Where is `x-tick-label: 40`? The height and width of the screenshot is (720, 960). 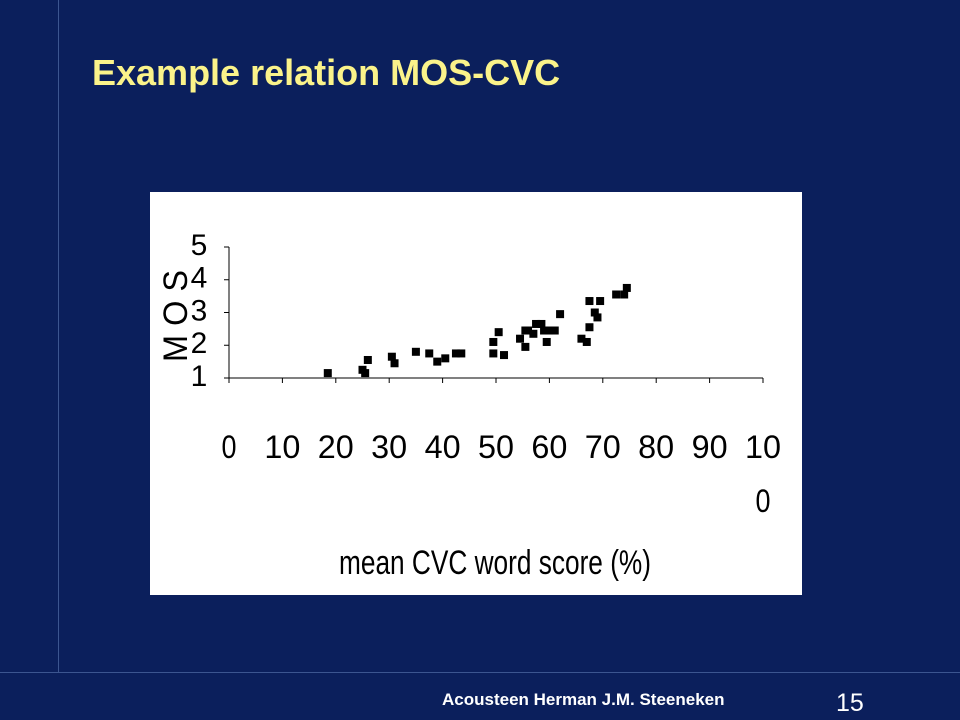
x-tick-label: 40 is located at coordinates (443, 447).